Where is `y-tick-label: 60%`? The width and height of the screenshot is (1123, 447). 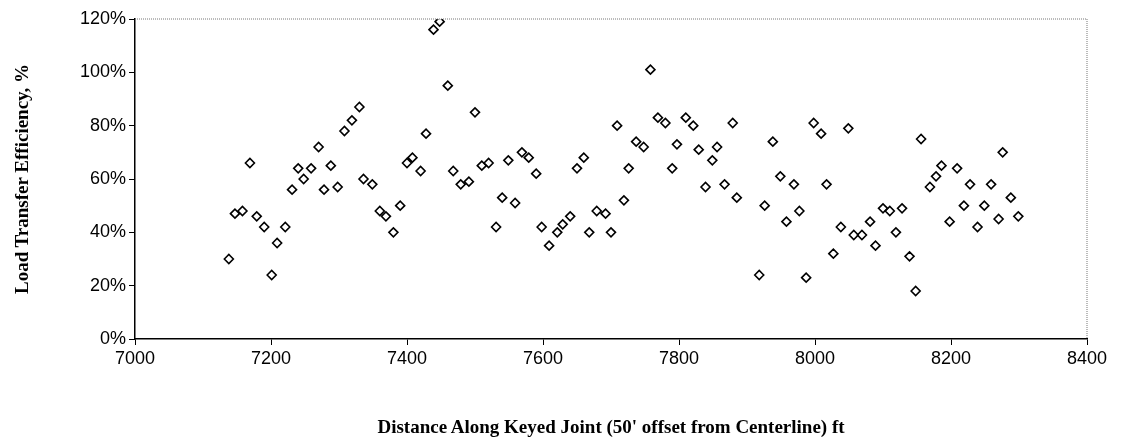
y-tick-label: 60% is located at coordinates (107, 177).